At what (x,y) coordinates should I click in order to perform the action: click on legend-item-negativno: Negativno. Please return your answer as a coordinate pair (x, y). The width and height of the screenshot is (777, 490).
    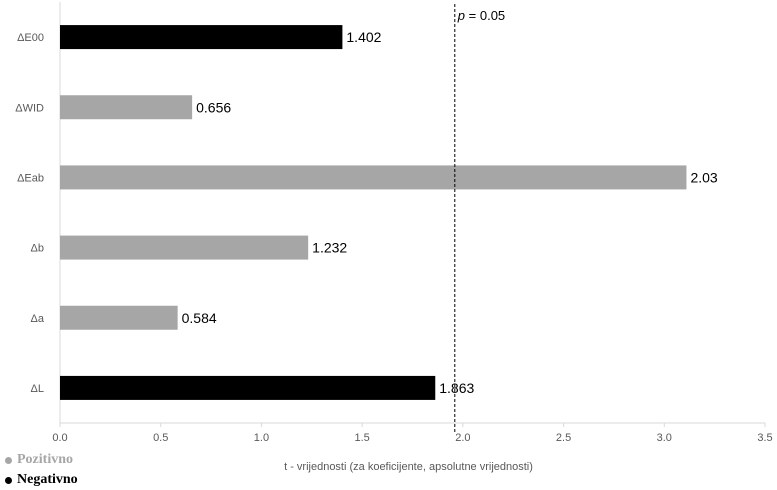
    Looking at the image, I should click on (40, 480).